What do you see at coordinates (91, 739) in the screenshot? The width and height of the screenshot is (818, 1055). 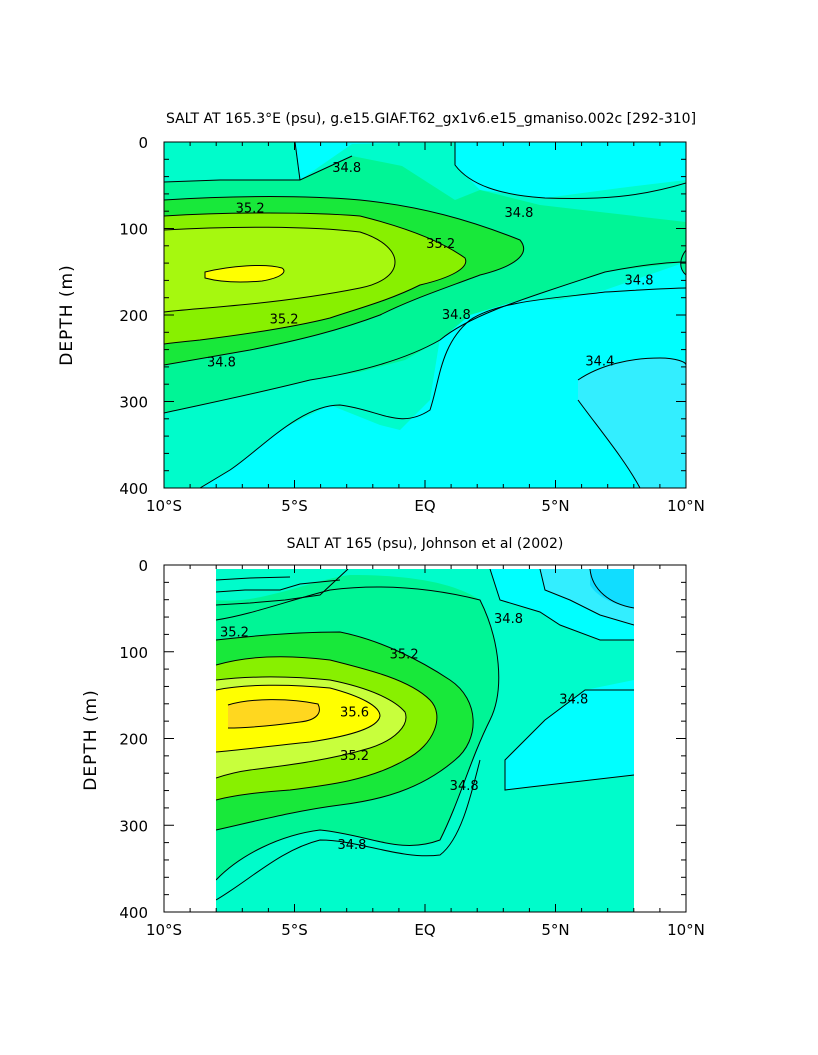 I see `bottom-y-axis-label: DEPTH (m)` at bounding box center [91, 739].